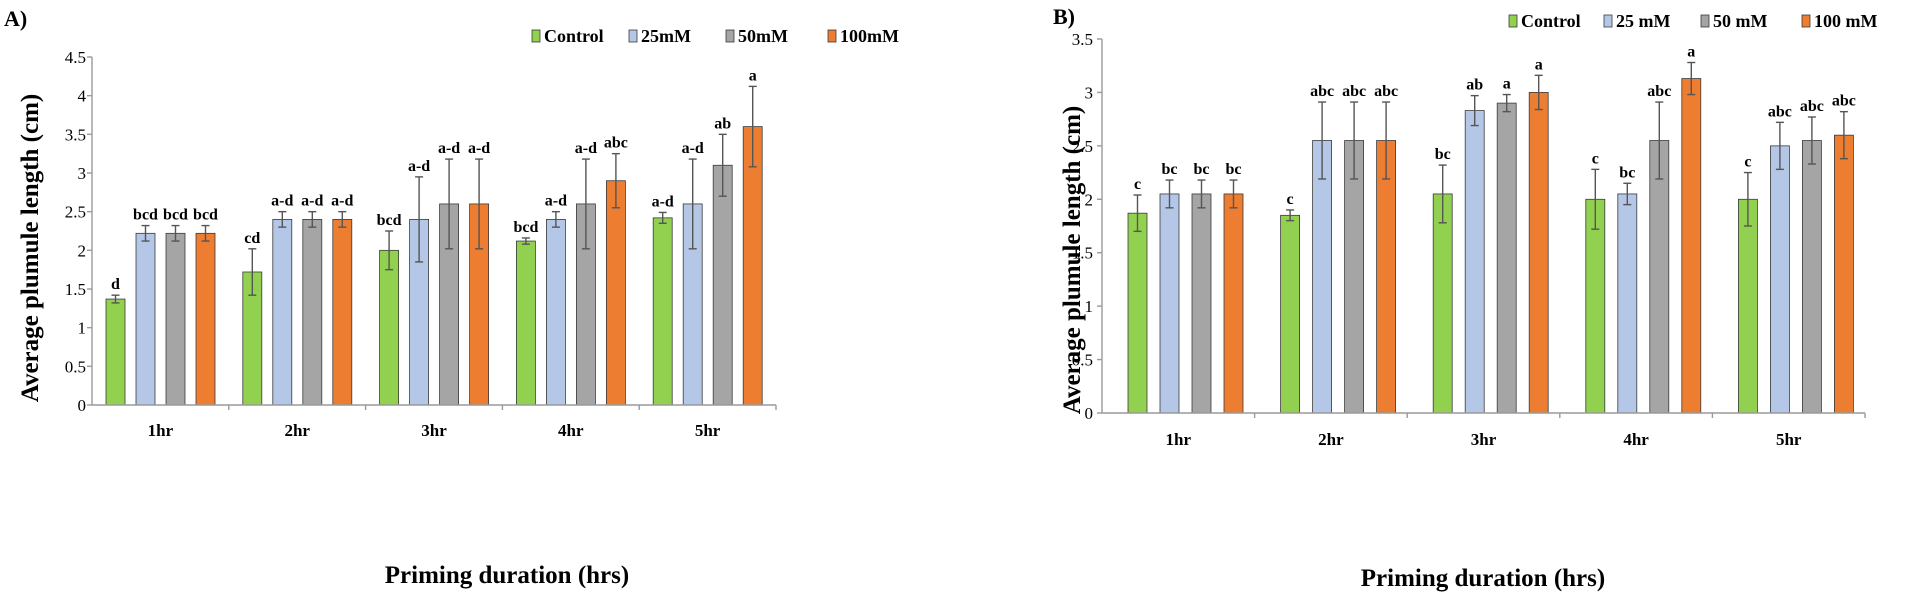 The height and width of the screenshot is (597, 1925). I want to click on legend-label: 100 mM, so click(1845, 21).